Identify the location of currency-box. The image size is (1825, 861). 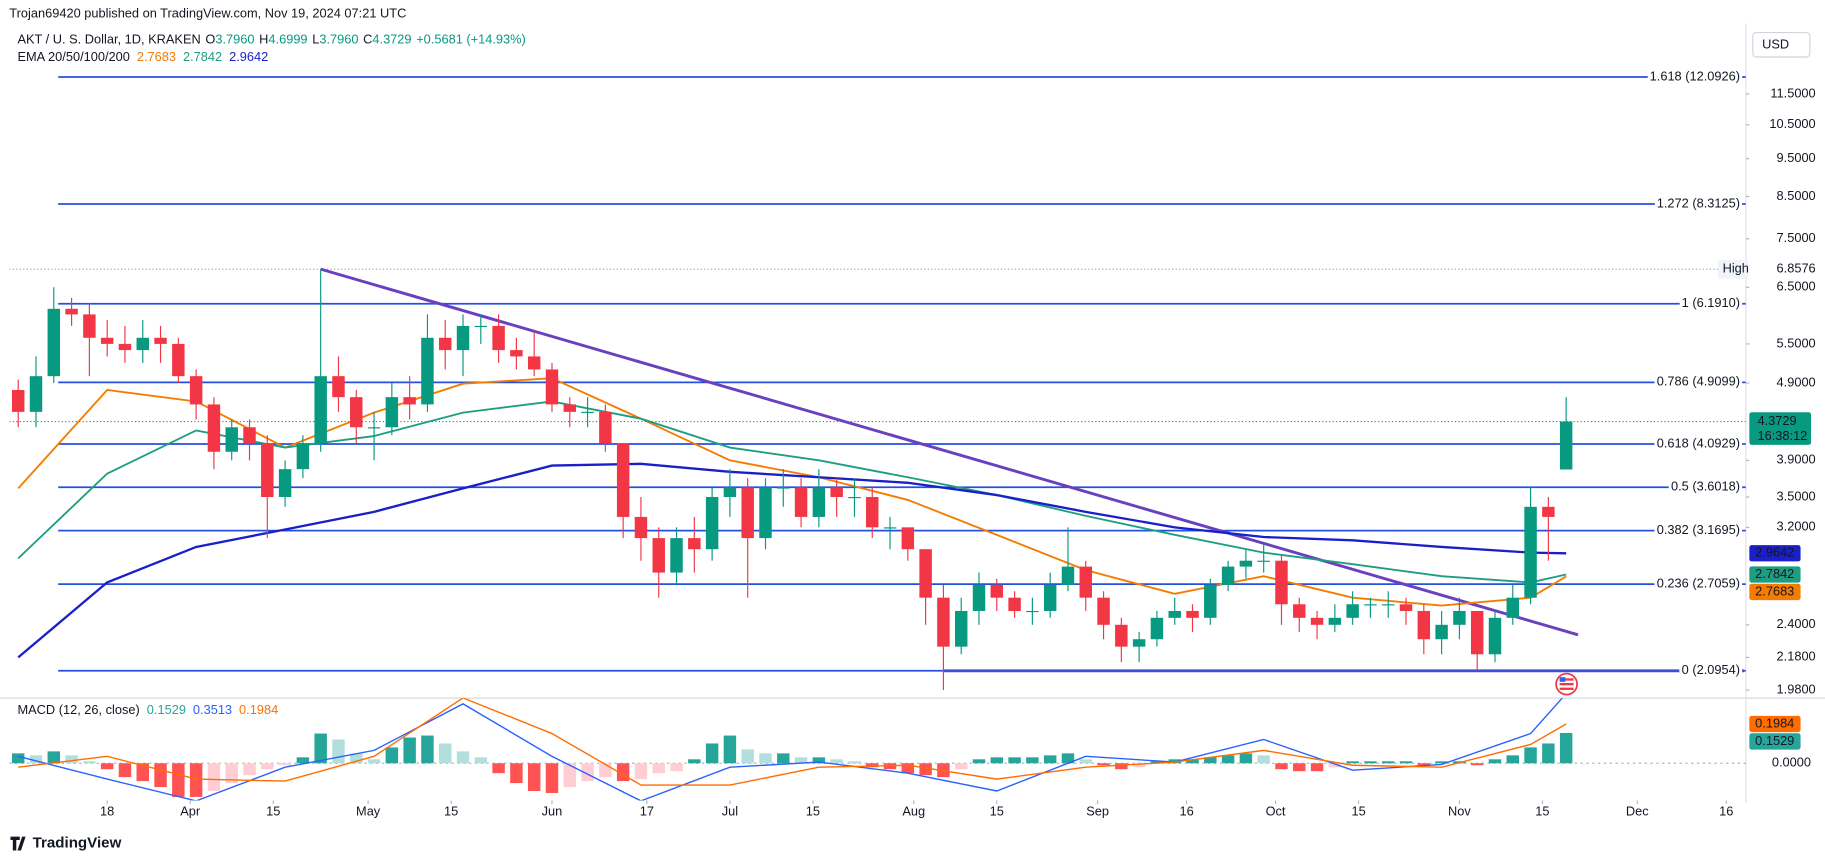
(1781, 44).